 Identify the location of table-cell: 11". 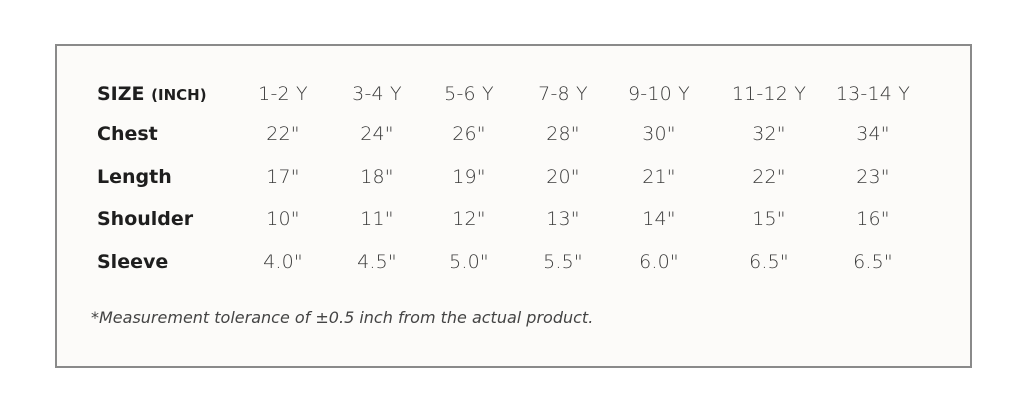
(377, 219).